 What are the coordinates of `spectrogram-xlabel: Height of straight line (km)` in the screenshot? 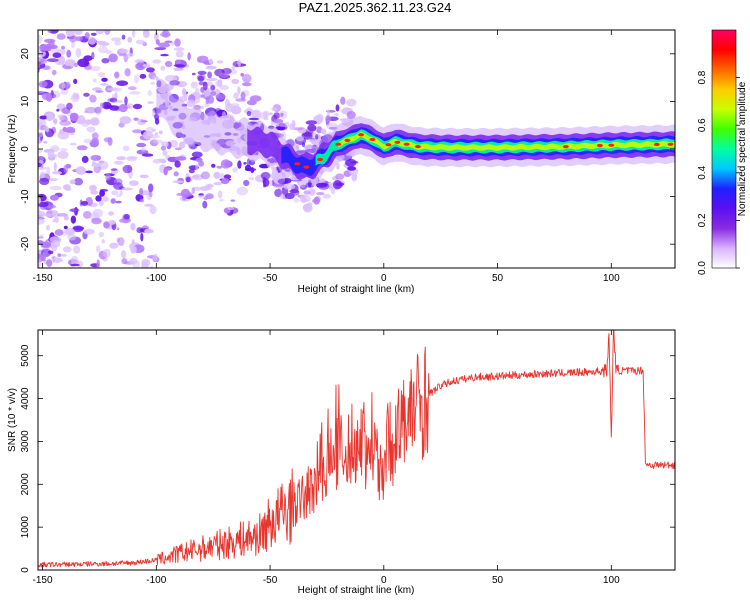 It's located at (356, 289).